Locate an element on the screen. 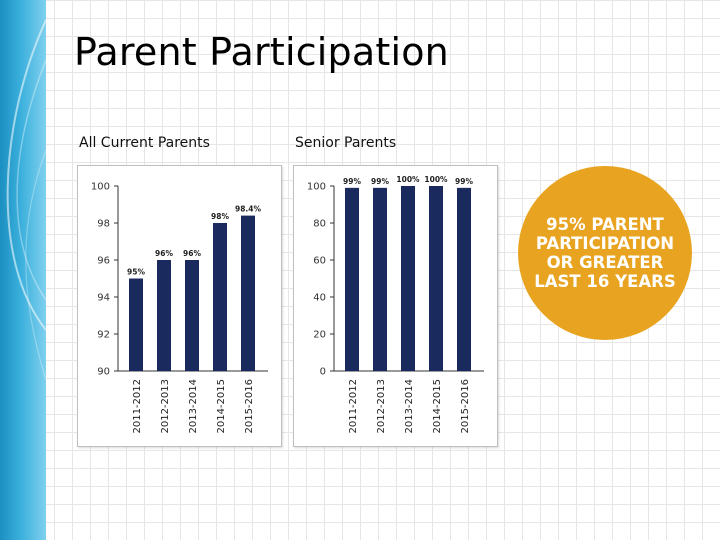 The width and height of the screenshot is (720, 540). chart-title-all-parents: All Current Parents is located at coordinates (144, 143).